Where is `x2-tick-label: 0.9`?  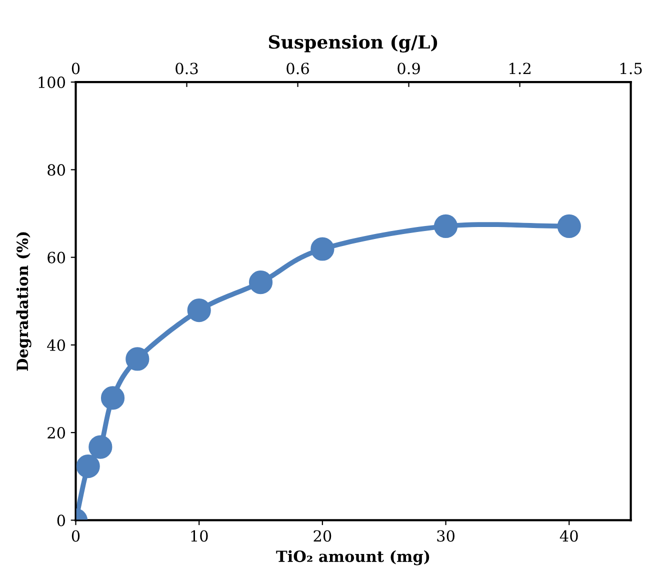 x2-tick-label: 0.9 is located at coordinates (409, 68).